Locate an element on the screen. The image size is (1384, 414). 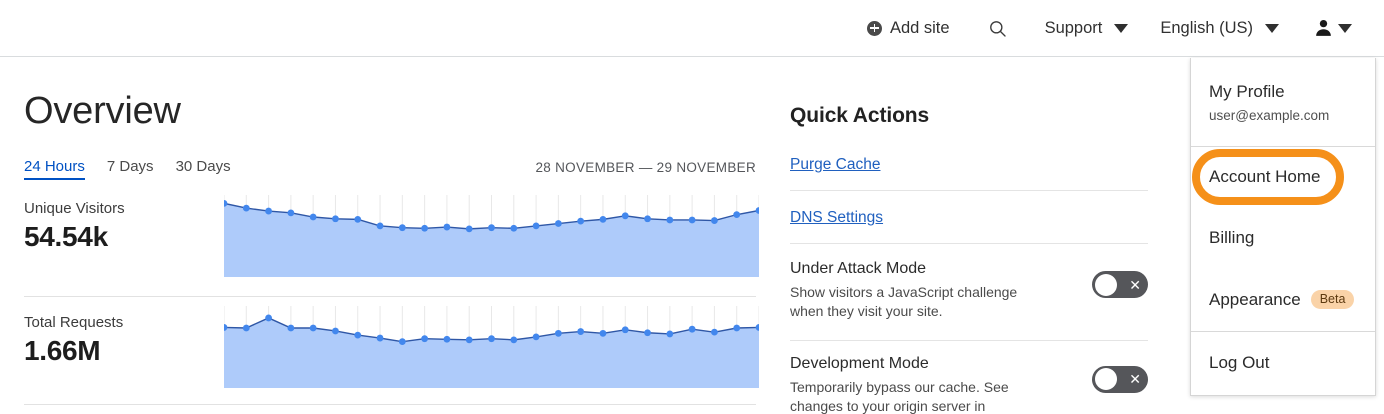
user-avatar-icon is located at coordinates (1323, 27).